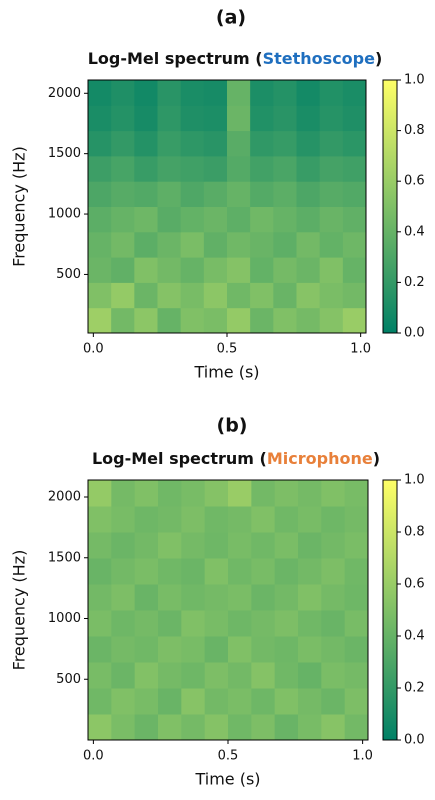  What do you see at coordinates (232, 426) in the screenshot?
I see `panel-label: (b)` at bounding box center [232, 426].